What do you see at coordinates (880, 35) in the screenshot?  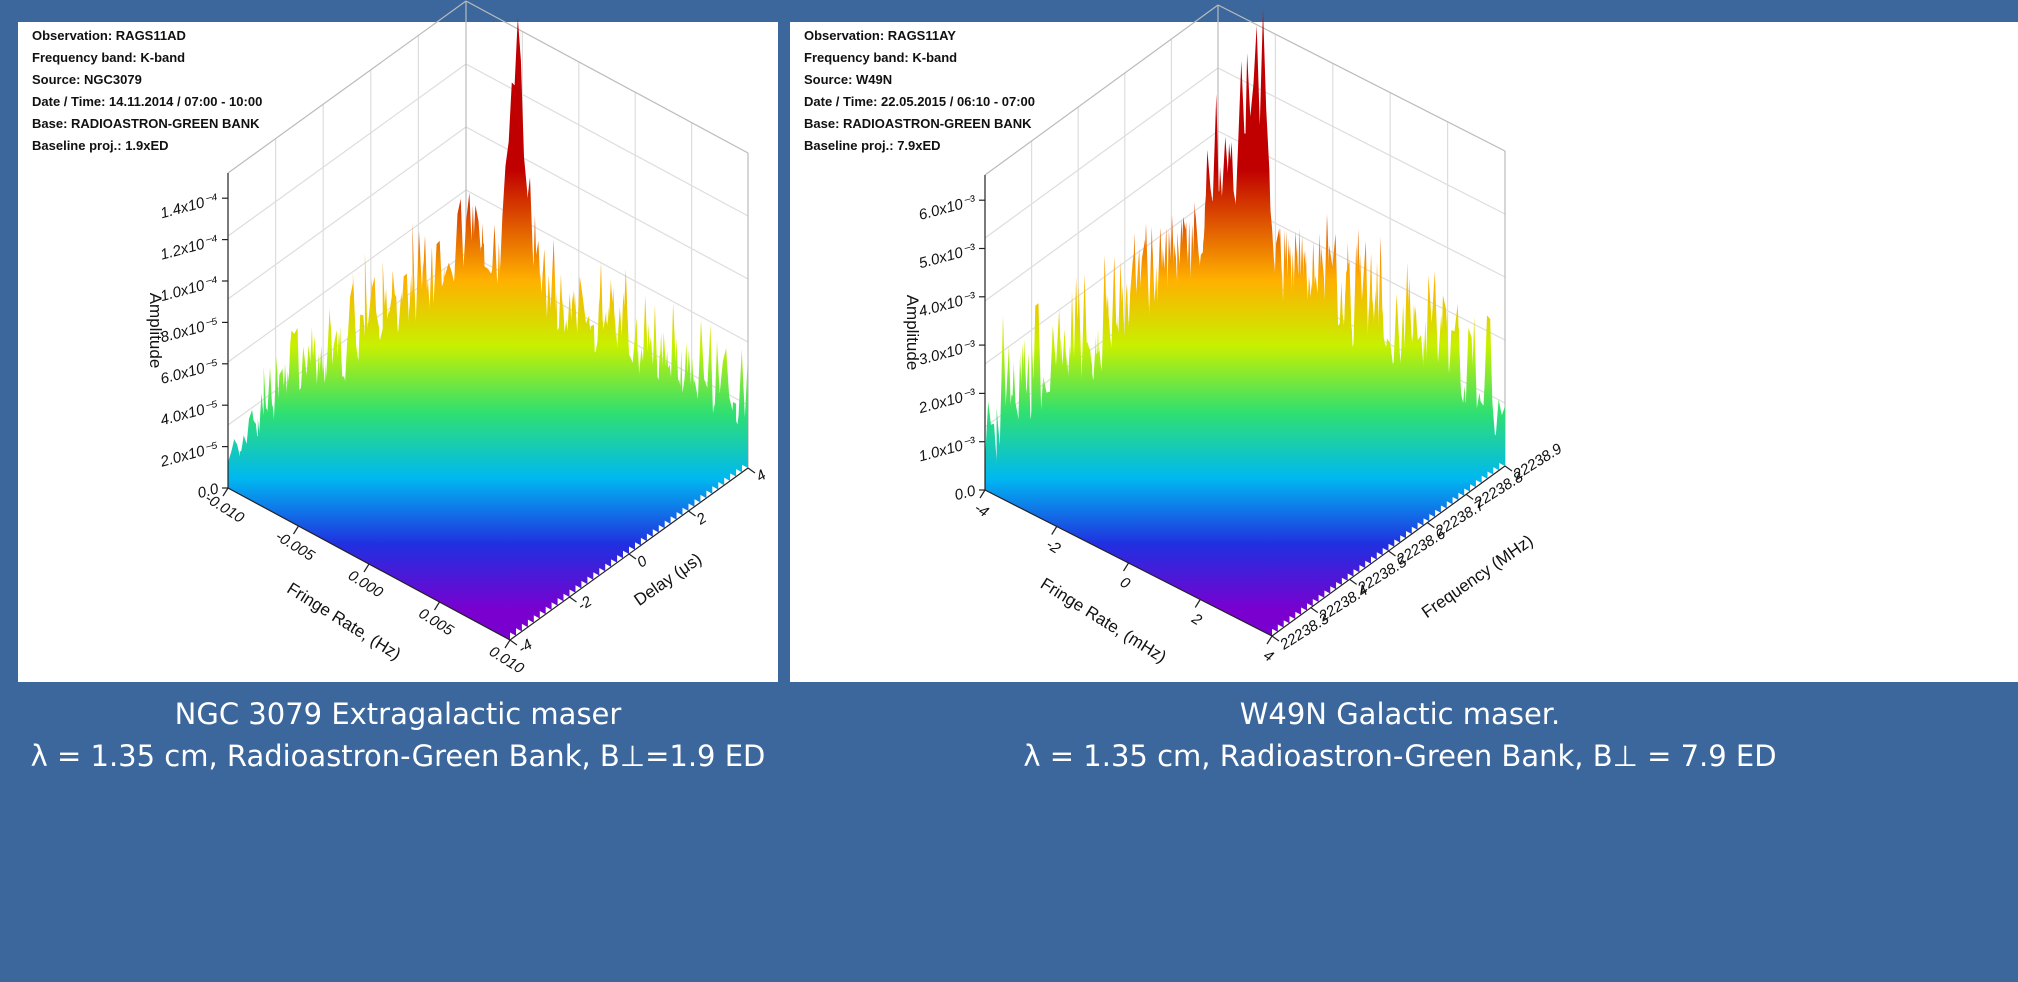 I see `info-line: Observation: RAGS11AY` at bounding box center [880, 35].